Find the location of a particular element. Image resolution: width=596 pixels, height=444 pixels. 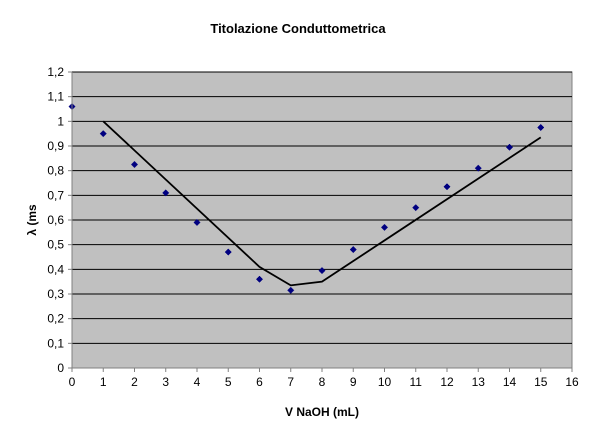

x-tick-label: 9 is located at coordinates (353, 382).